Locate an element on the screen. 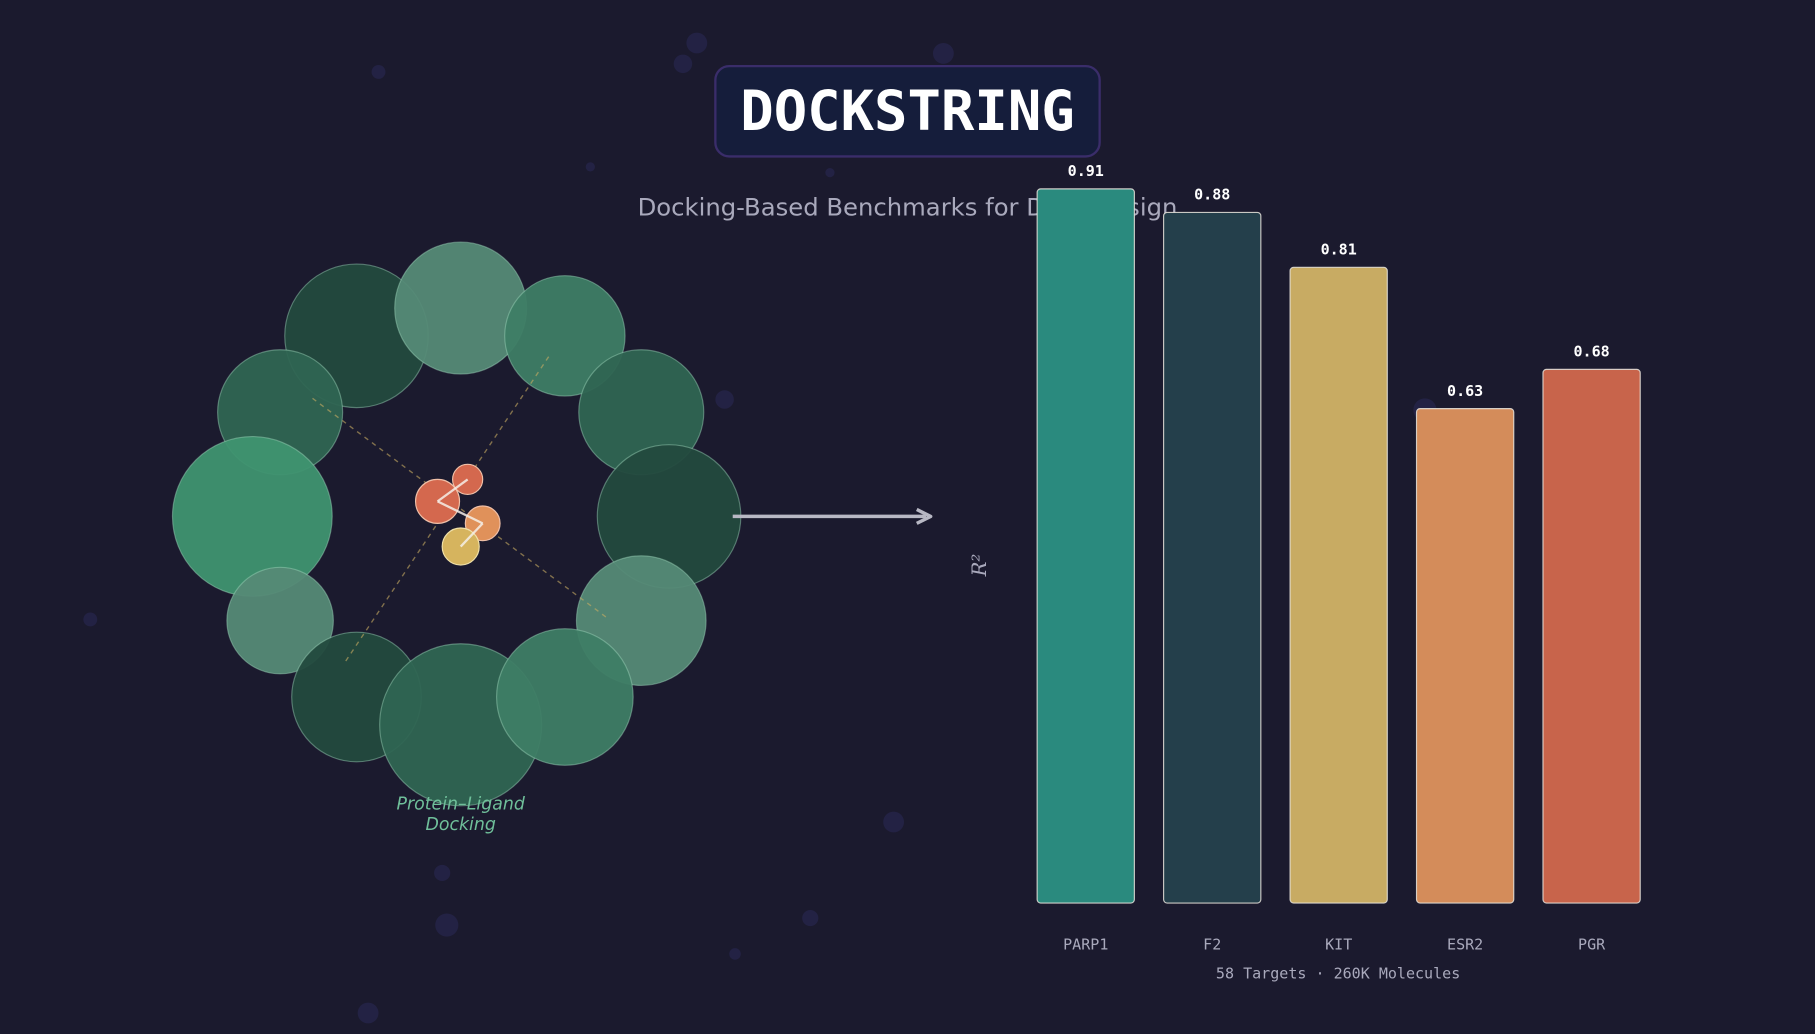 This screenshot has height=1034, width=1815. value-label: 0.91 is located at coordinates (1086, 171).